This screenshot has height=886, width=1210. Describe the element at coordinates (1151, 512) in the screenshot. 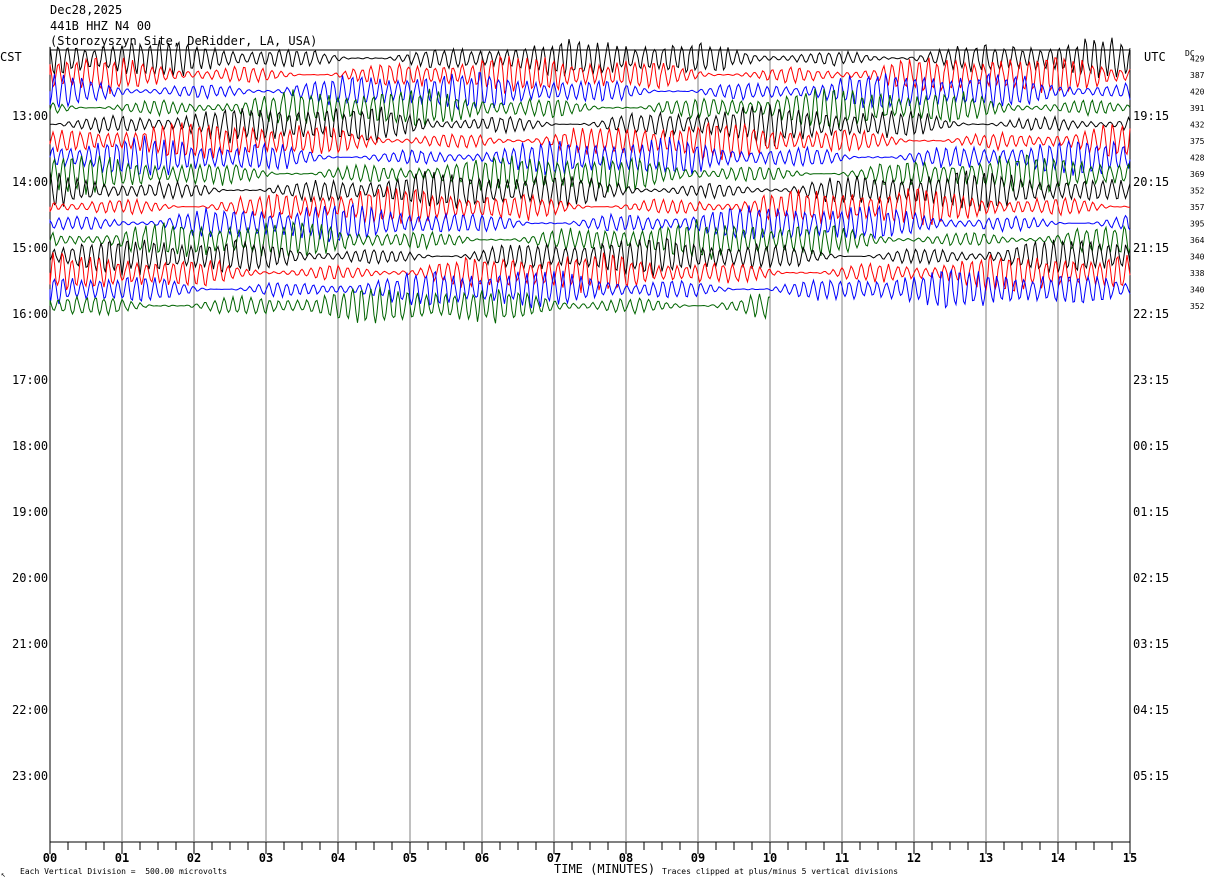

I see `right-hour-label: 01:15` at that location.